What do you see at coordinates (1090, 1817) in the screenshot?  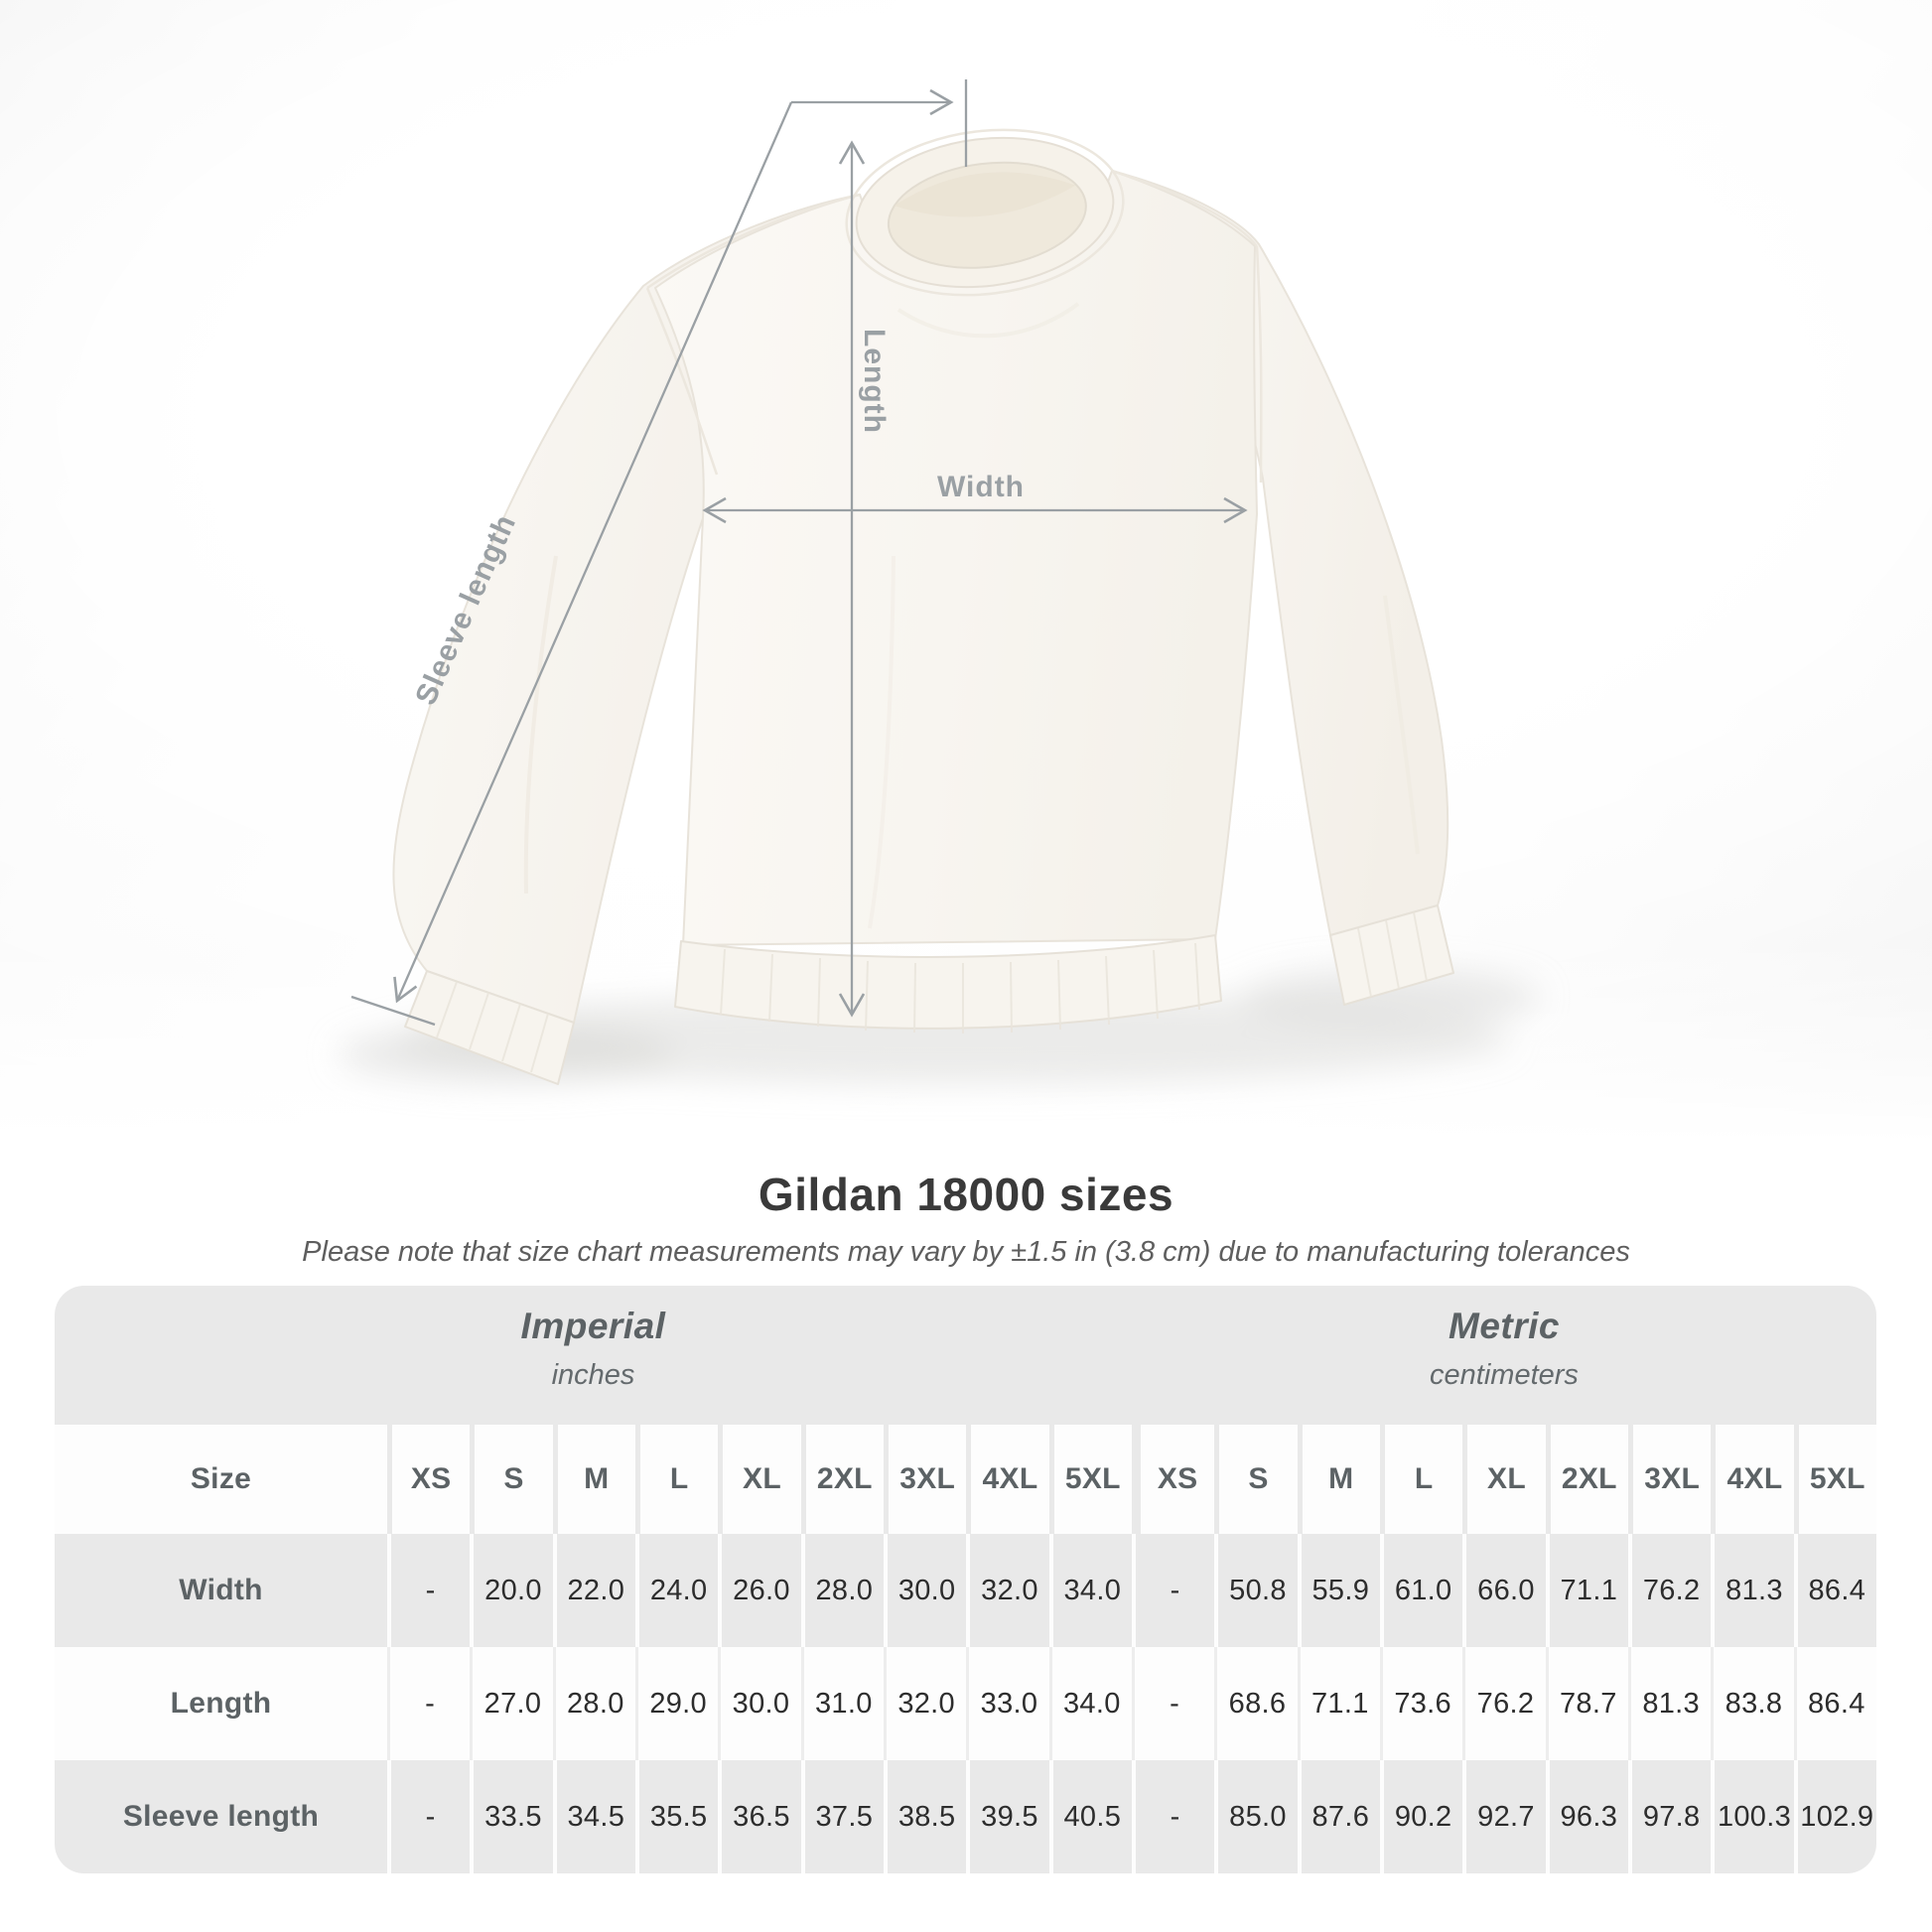 I see `size-value-cell: 40.5` at bounding box center [1090, 1817].